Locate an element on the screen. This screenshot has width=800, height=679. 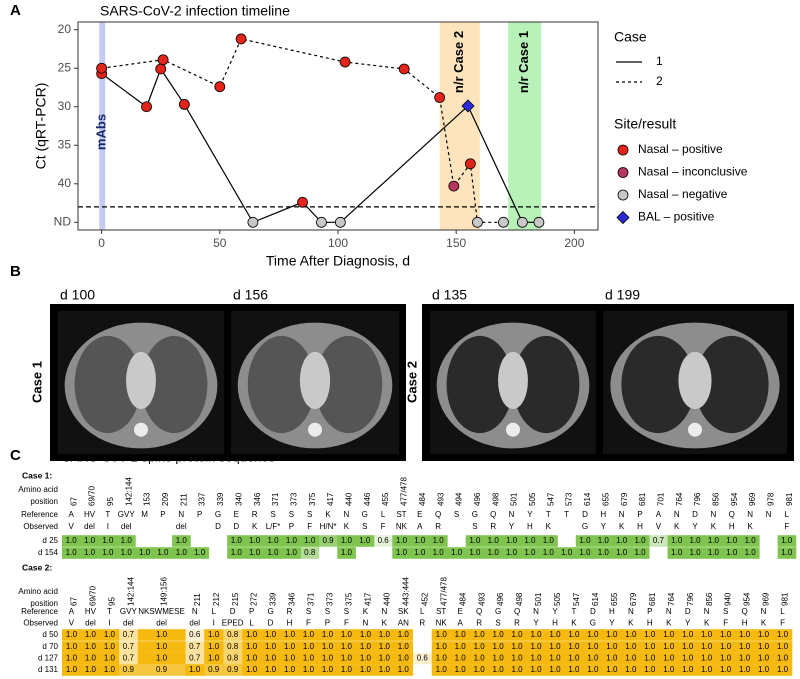
observed: S is located at coordinates (497, 623).